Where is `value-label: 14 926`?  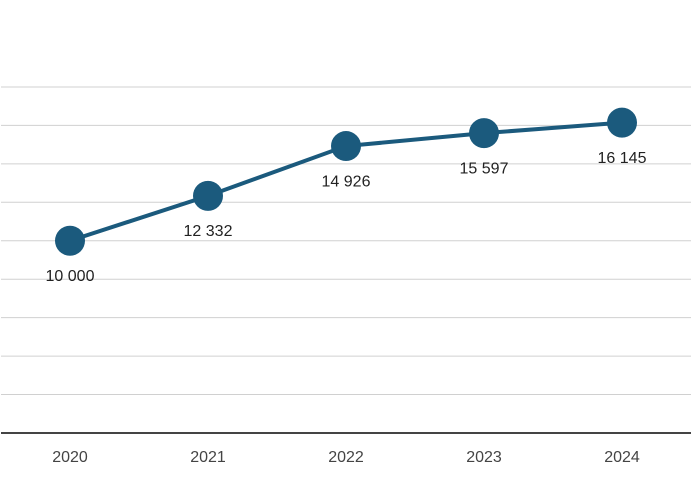
value-label: 14 926 is located at coordinates (346, 181).